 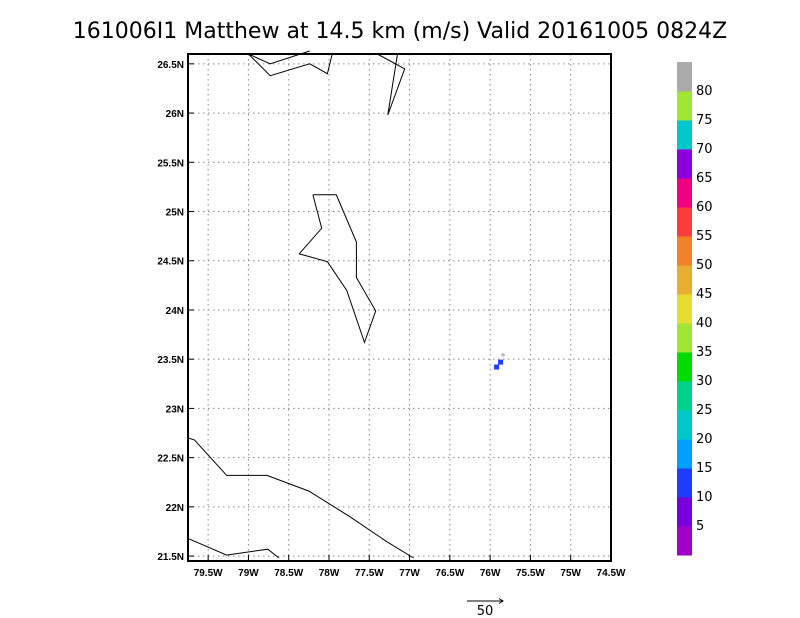 I want to click on wind-vector-head, so click(x=503, y=354).